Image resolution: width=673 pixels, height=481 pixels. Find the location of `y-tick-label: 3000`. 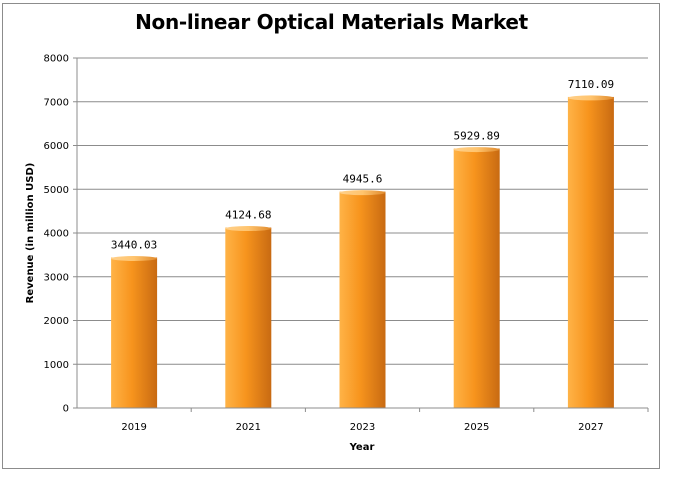

y-tick-label: 3000 is located at coordinates (56, 277).